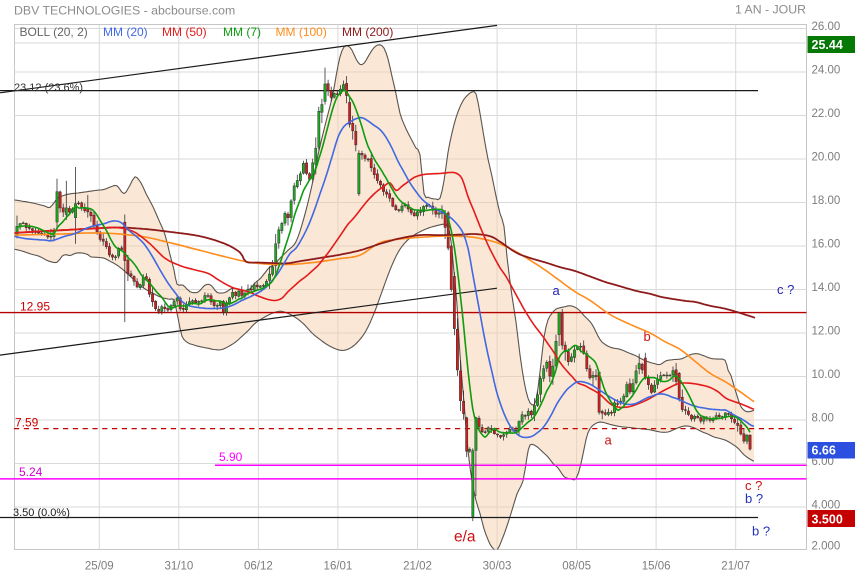 This screenshot has height=585, width=855. Describe the element at coordinates (826, 114) in the screenshot. I see `svg-text: 22.00` at that location.